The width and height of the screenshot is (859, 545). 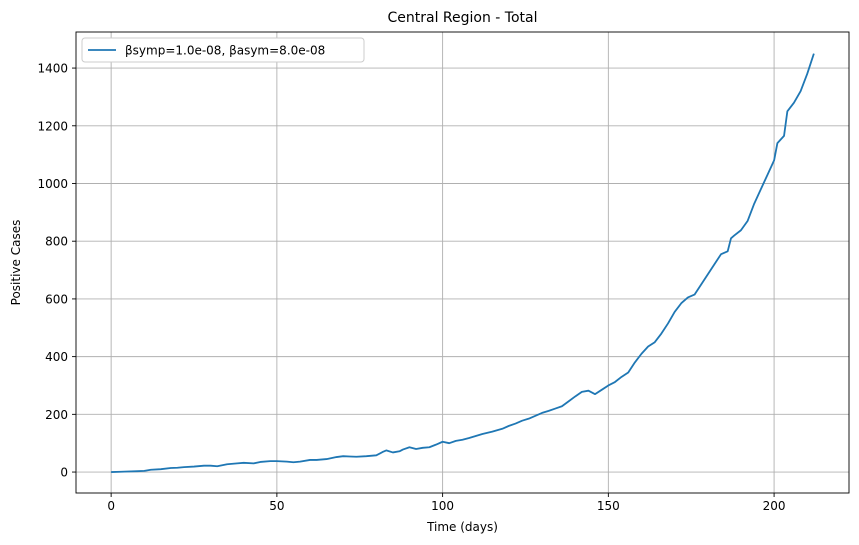 What do you see at coordinates (608, 506) in the screenshot?
I see `x-tick-label: 150` at bounding box center [608, 506].